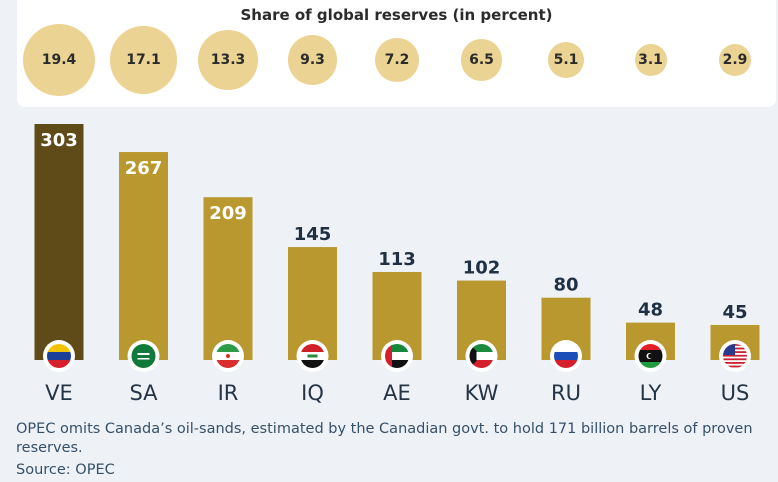 This screenshot has height=482, width=778. Describe the element at coordinates (312, 60) in the screenshot. I see `share-bubble-iq: 9.3` at that location.